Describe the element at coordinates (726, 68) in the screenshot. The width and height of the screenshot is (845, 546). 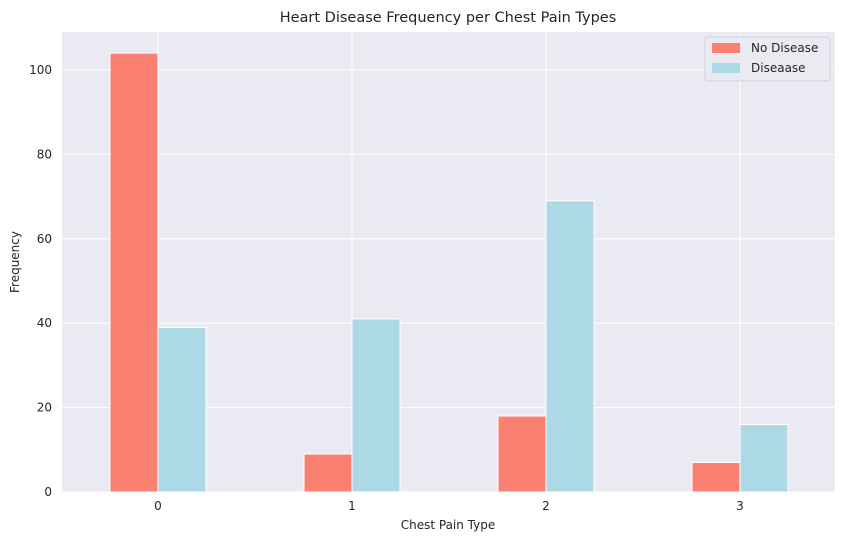
I see `legend-swatch-disease` at that location.